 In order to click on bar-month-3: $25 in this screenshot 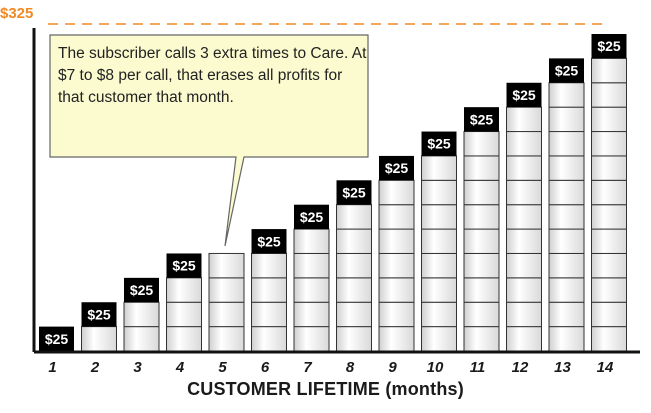, I will do `click(141, 314)`.